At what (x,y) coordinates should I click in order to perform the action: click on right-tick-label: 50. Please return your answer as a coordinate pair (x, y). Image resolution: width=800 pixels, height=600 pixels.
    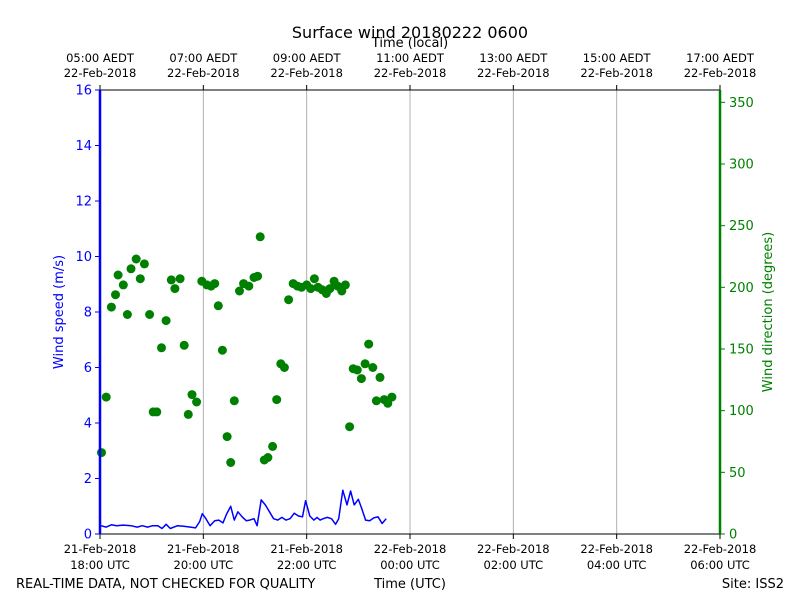
    Looking at the image, I should click on (737, 473).